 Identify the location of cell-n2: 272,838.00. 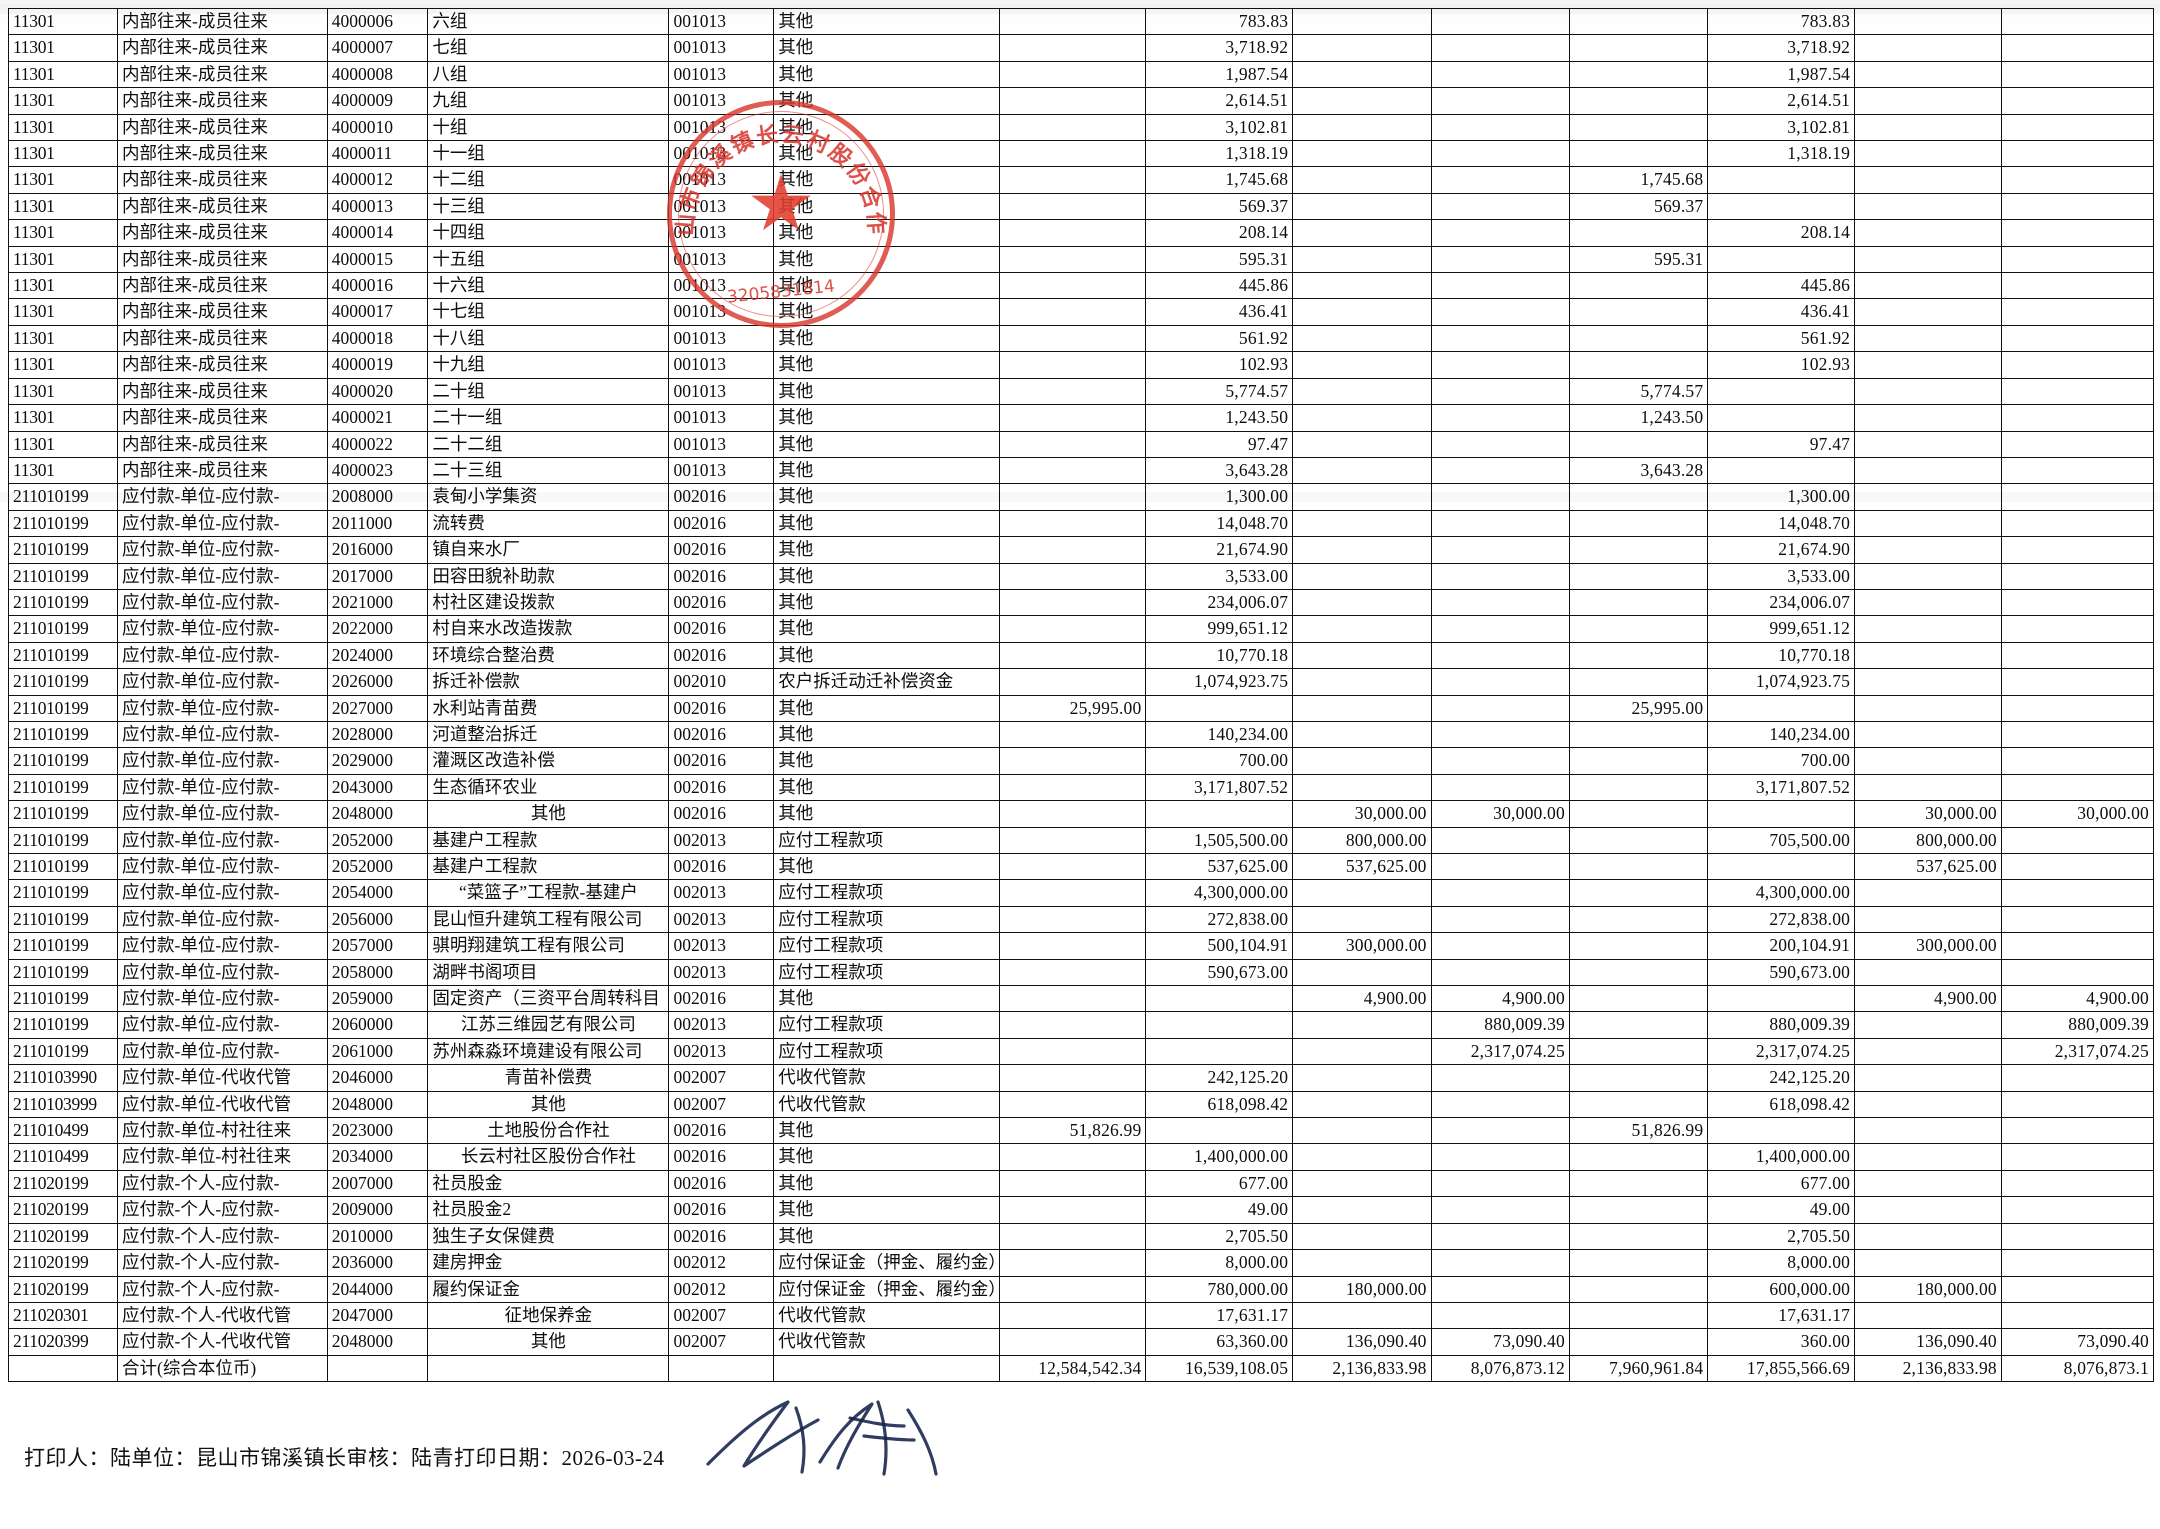
(1219, 919).